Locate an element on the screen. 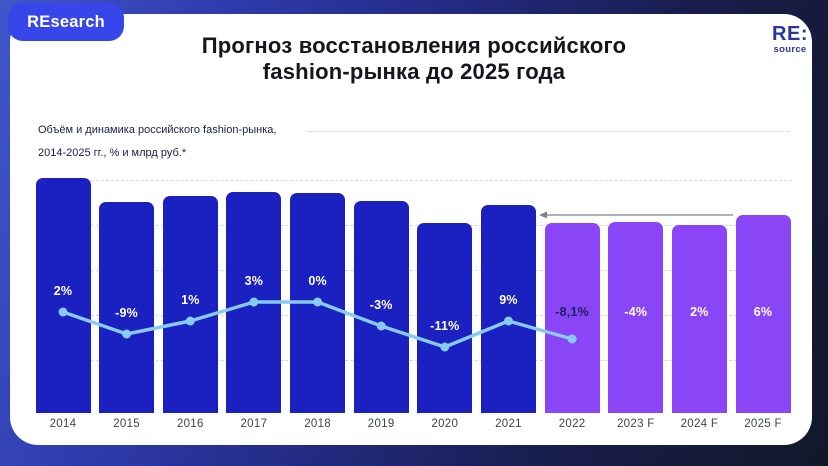 The height and width of the screenshot is (466, 828). value-label-2014: 2% is located at coordinates (63, 291).